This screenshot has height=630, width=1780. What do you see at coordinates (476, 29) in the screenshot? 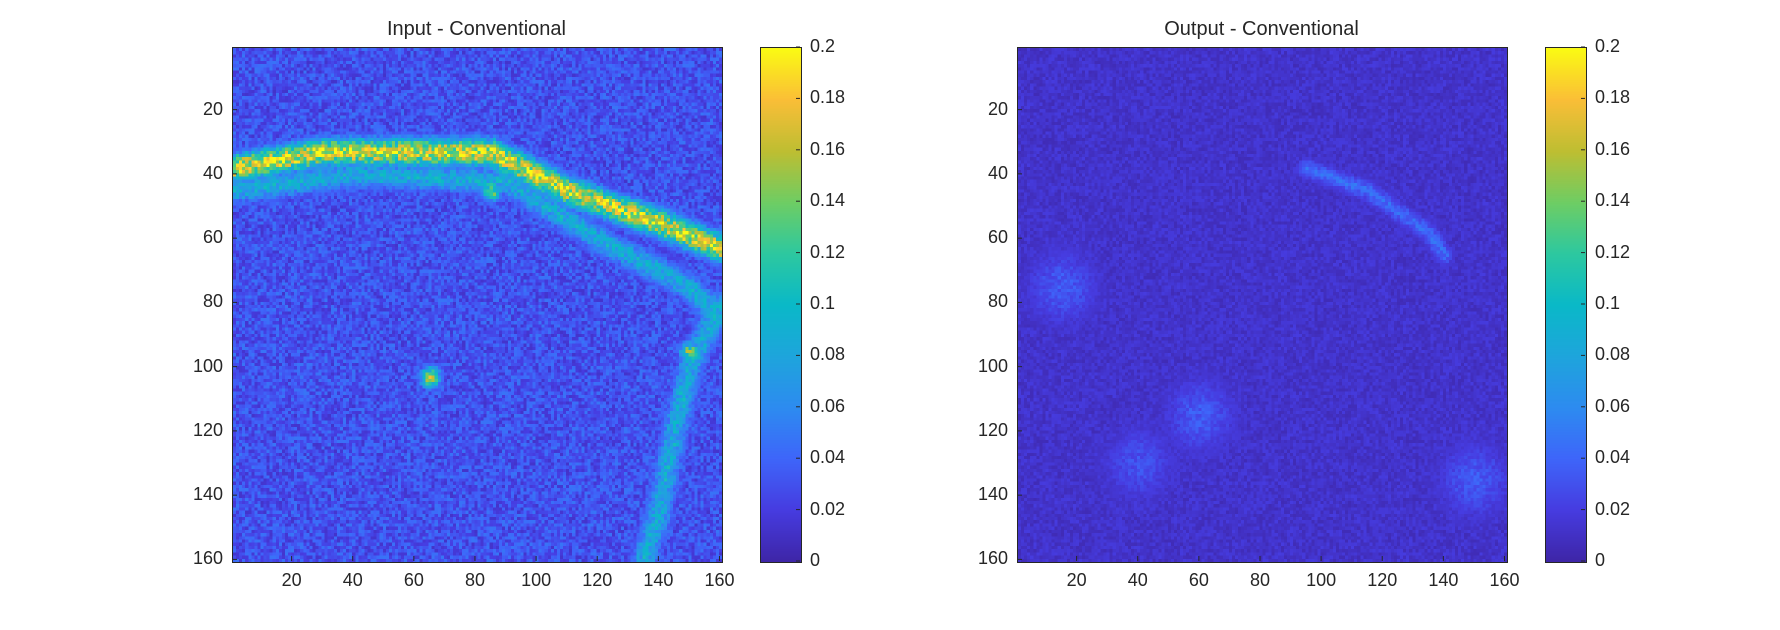
I see `plot-title: Input - Conventional` at bounding box center [476, 29].